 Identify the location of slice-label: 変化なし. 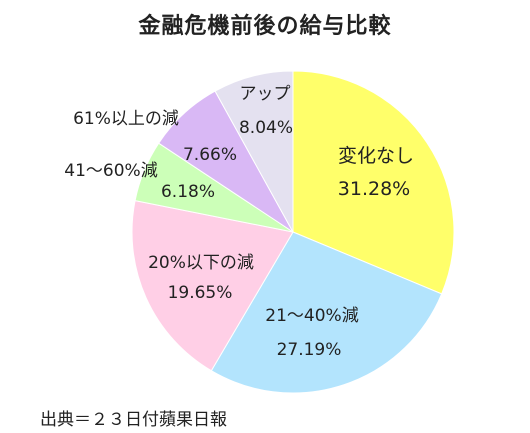
(376, 156).